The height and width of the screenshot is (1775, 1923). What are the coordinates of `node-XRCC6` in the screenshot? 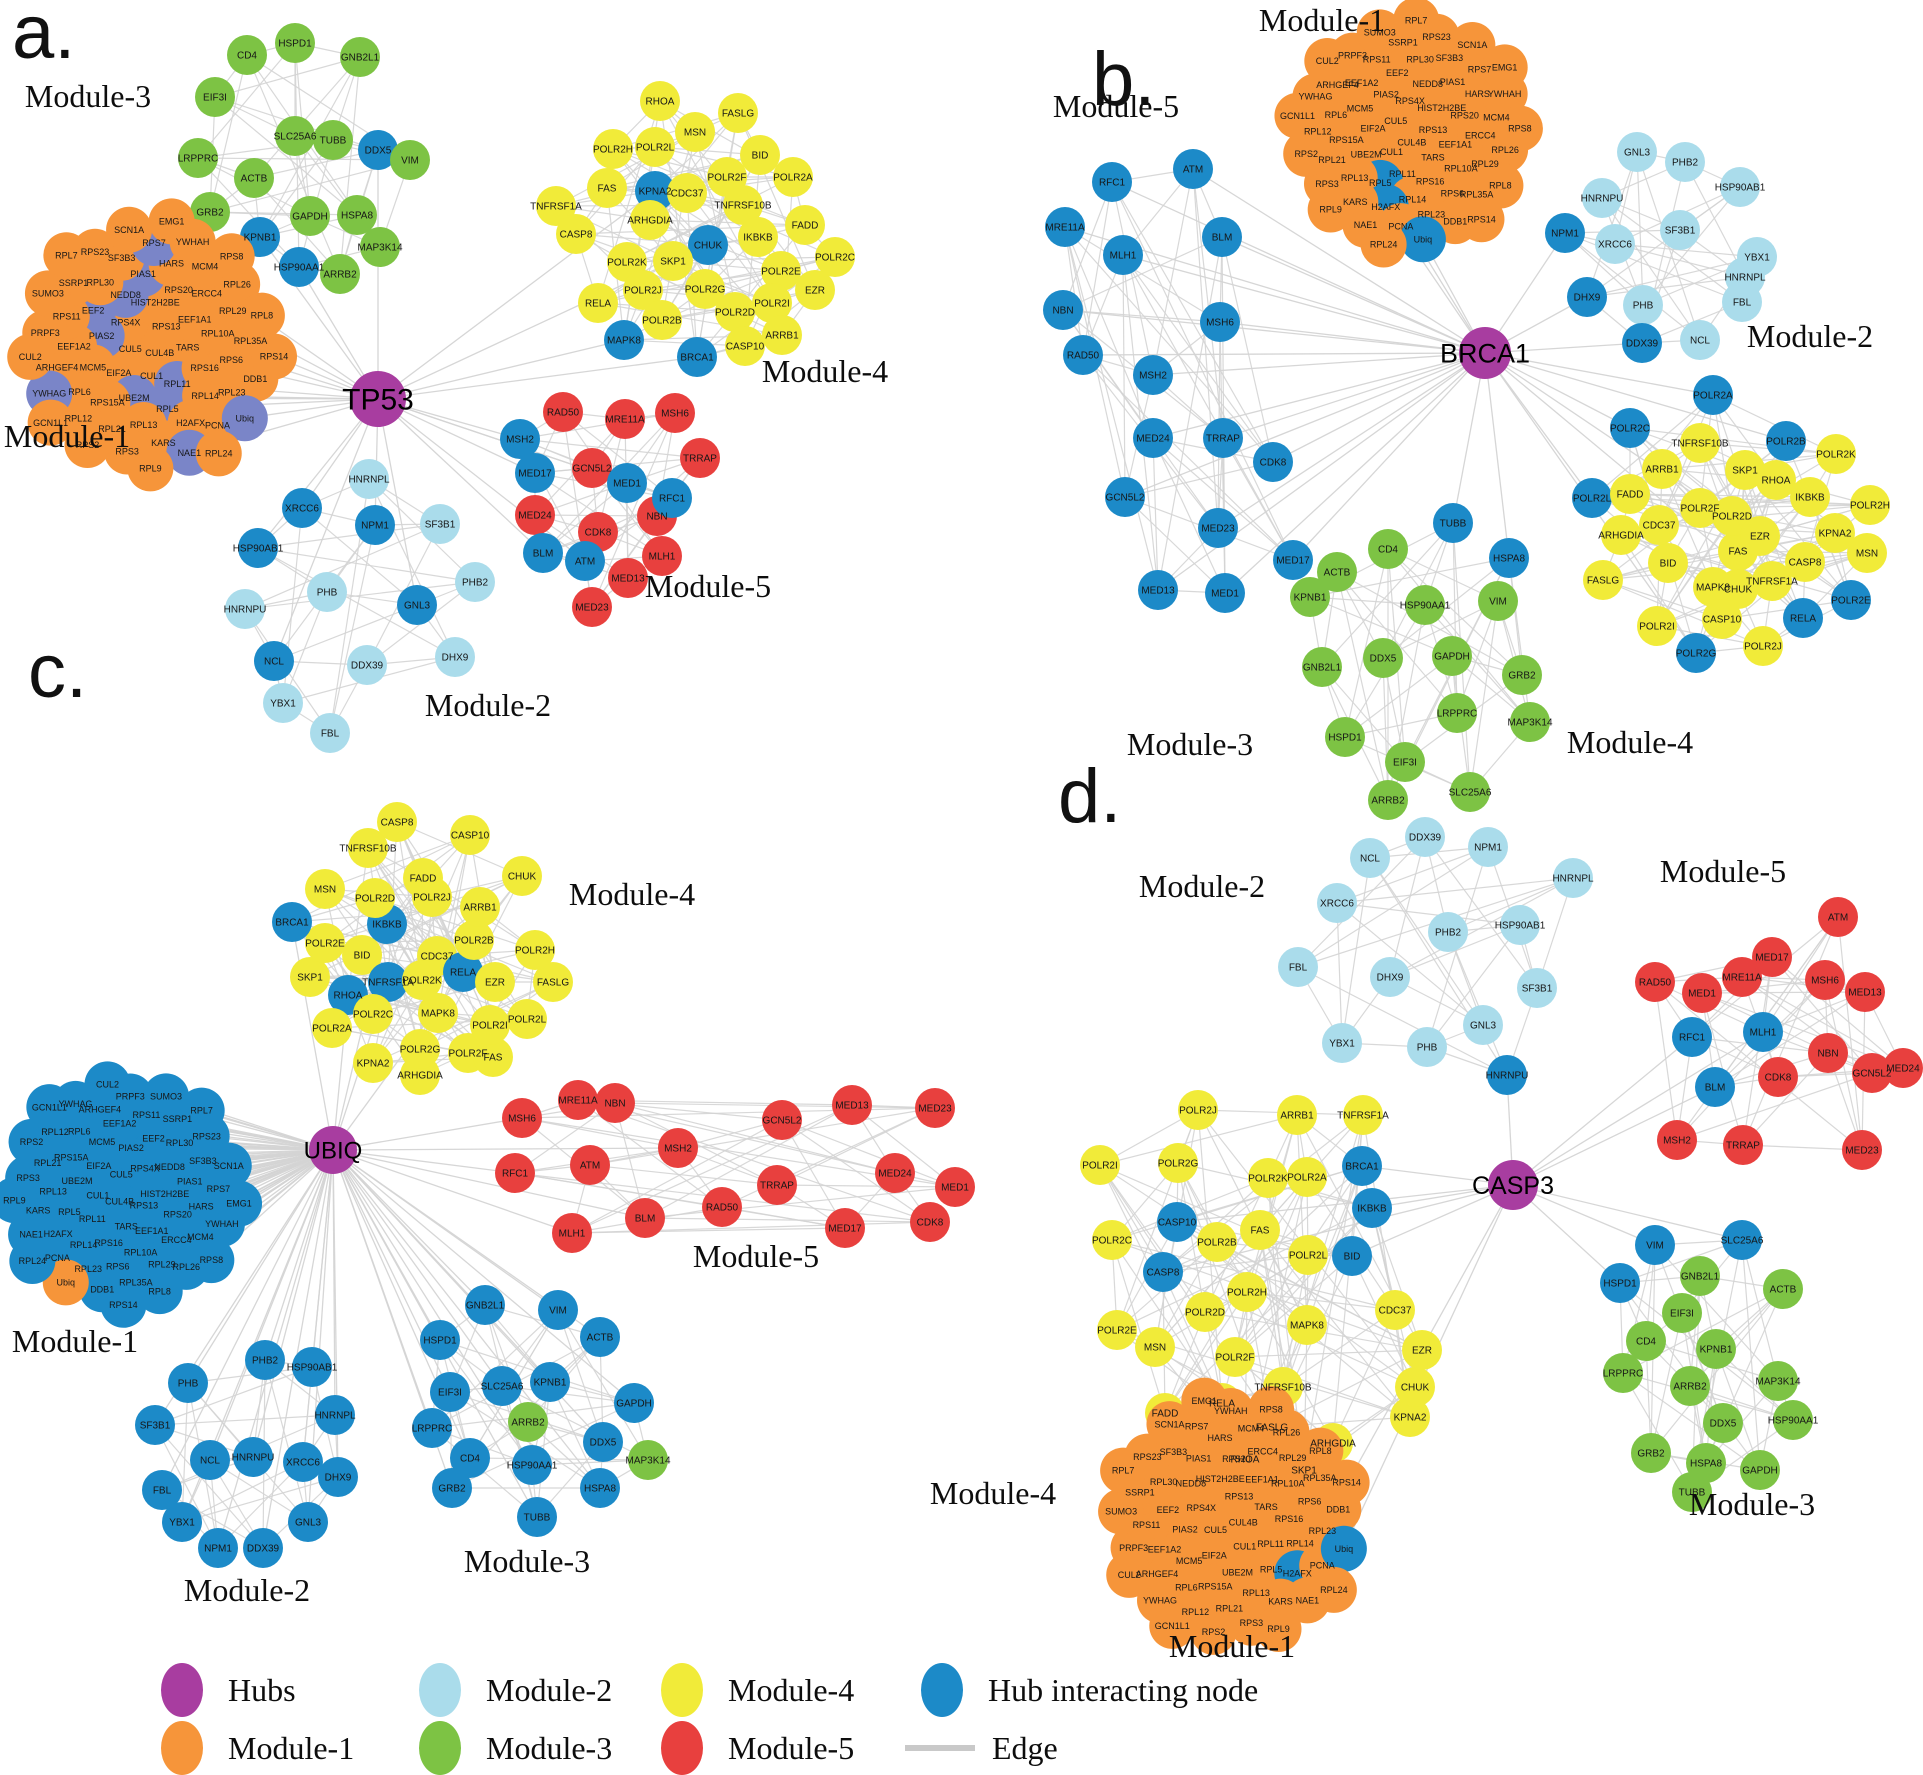 It's located at (302, 508).